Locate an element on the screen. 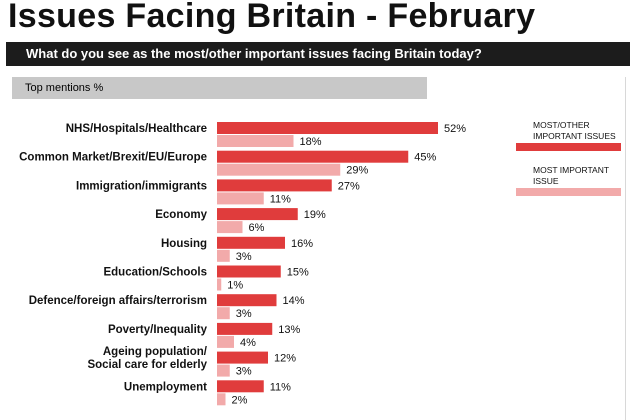  category-label: Immigration/immigrants is located at coordinates (141, 186).